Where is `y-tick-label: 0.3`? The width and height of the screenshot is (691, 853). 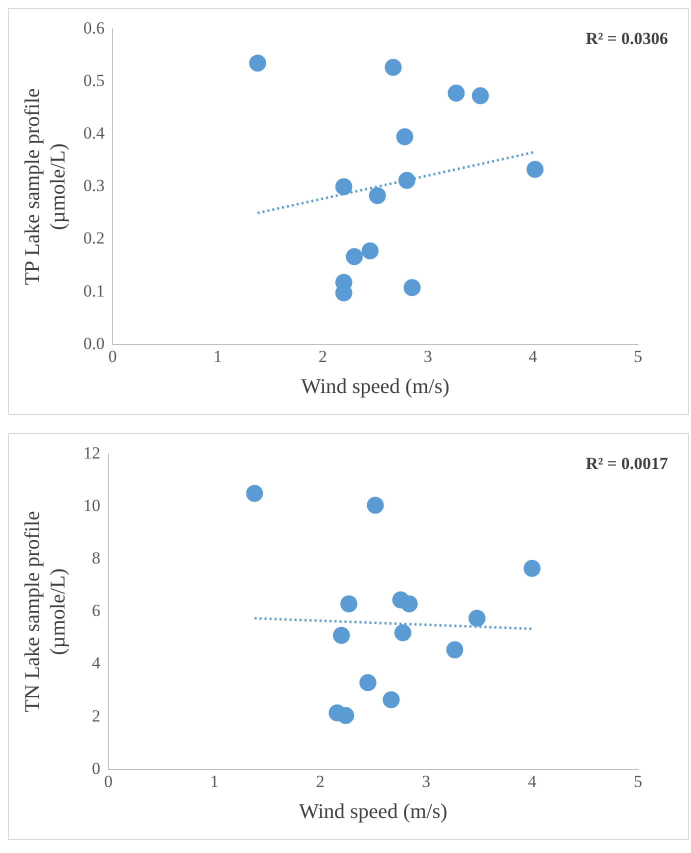 y-tick-label: 0.3 is located at coordinates (94, 186).